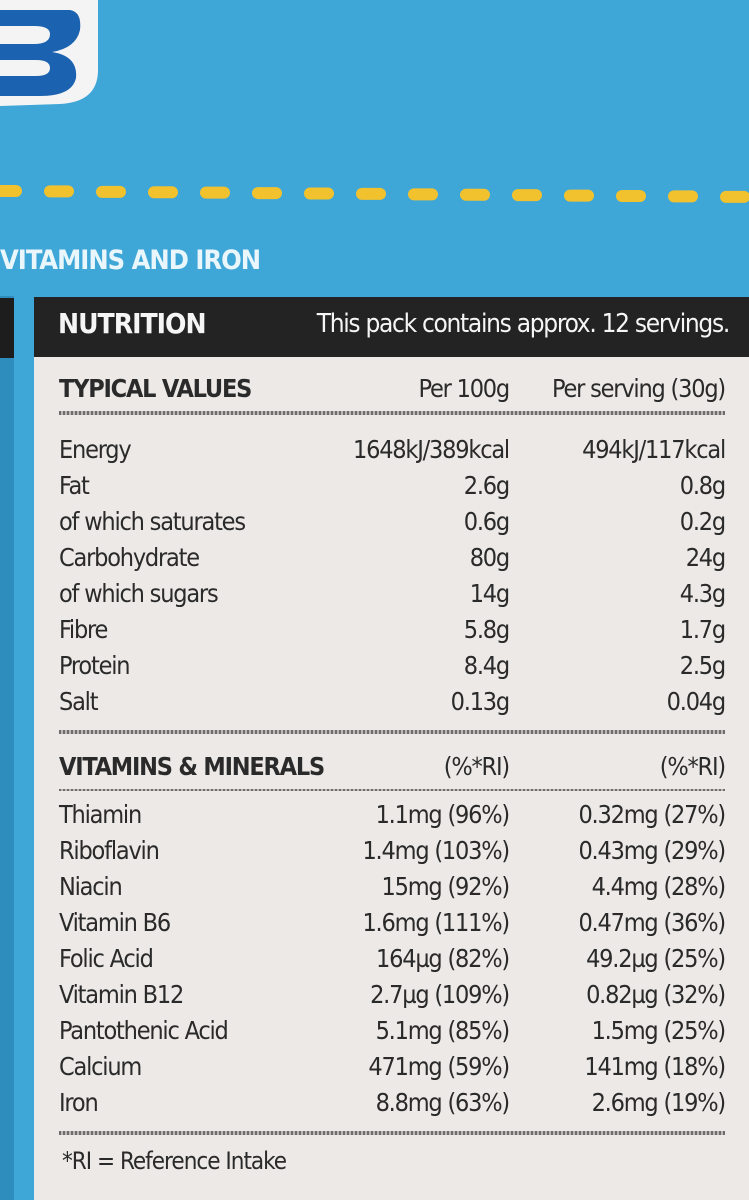 The image size is (749, 1200). I want to click on nutrient-row: Folic Acid 164µg (82%) 49.2µg (25%), so click(391, 959).